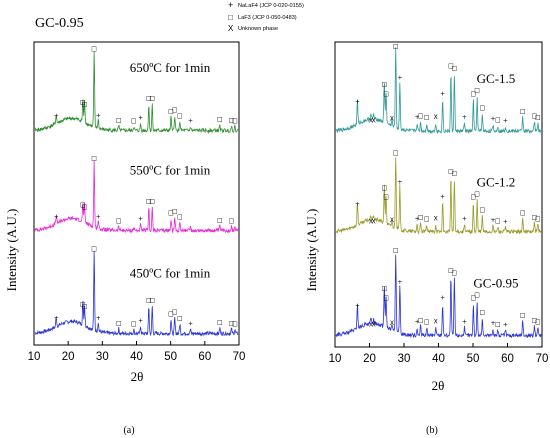  What do you see at coordinates (170, 170) in the screenshot?
I see `series-label: 550ºC for 1min` at bounding box center [170, 170].